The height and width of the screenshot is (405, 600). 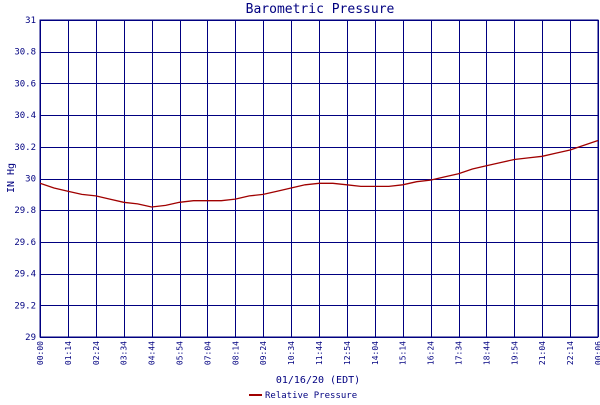 What do you see at coordinates (514, 353) in the screenshot?
I see `x-tick-label: 19:54` at bounding box center [514, 353].